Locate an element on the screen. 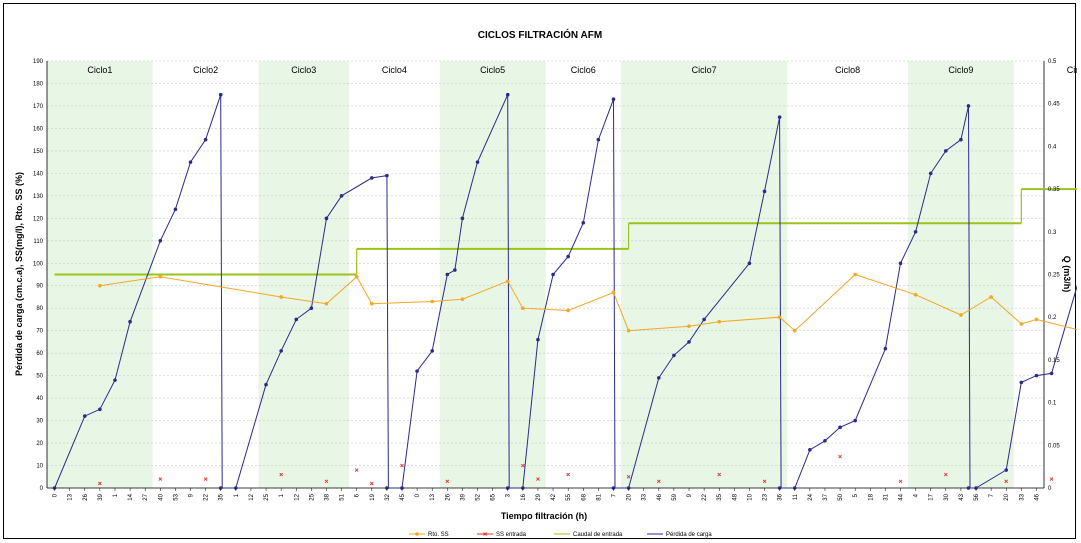 The image size is (1081, 543). x-tick-label: 46 is located at coordinates (660, 496).